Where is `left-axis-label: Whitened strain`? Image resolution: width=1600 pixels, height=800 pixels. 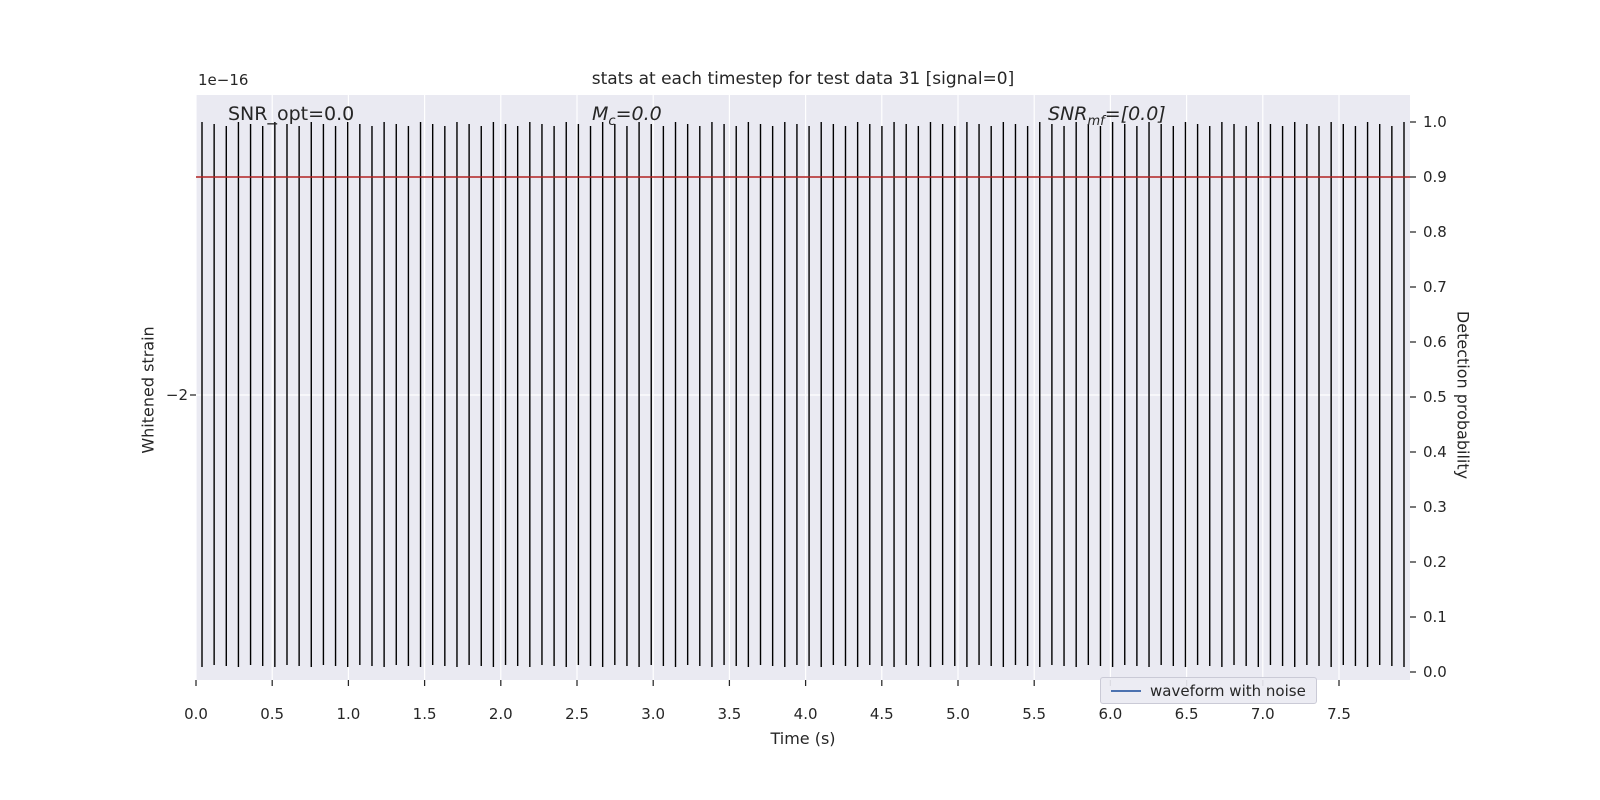 left-axis-label: Whitened strain is located at coordinates (148, 390).